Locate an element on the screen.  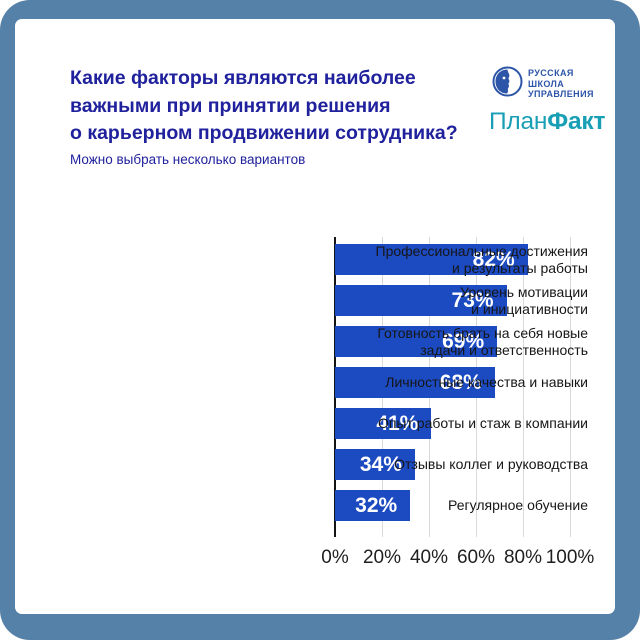
x-axis-tick-label: 40% is located at coordinates (429, 557).